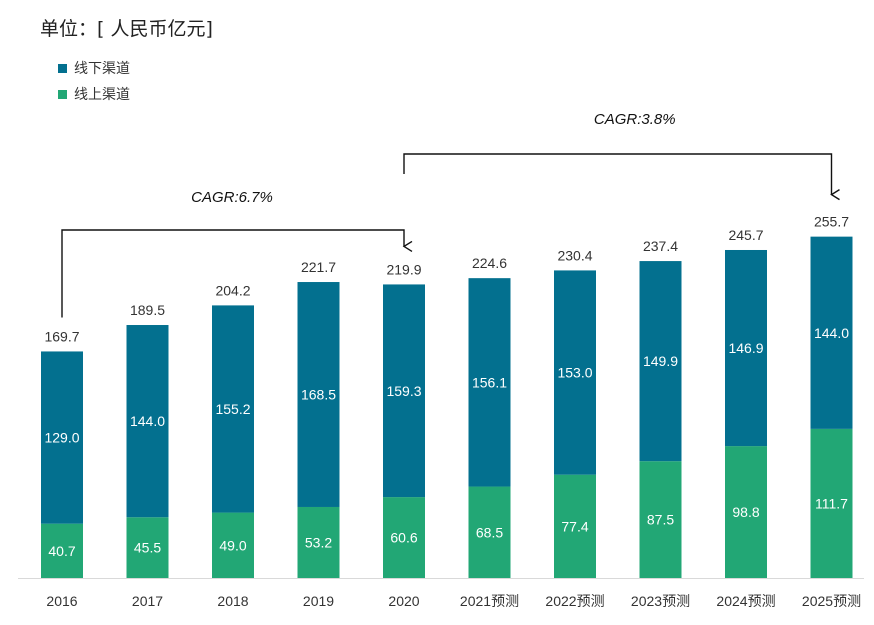 This screenshot has height=625, width=874. I want to click on data-label-online: 77.4, so click(574, 526).